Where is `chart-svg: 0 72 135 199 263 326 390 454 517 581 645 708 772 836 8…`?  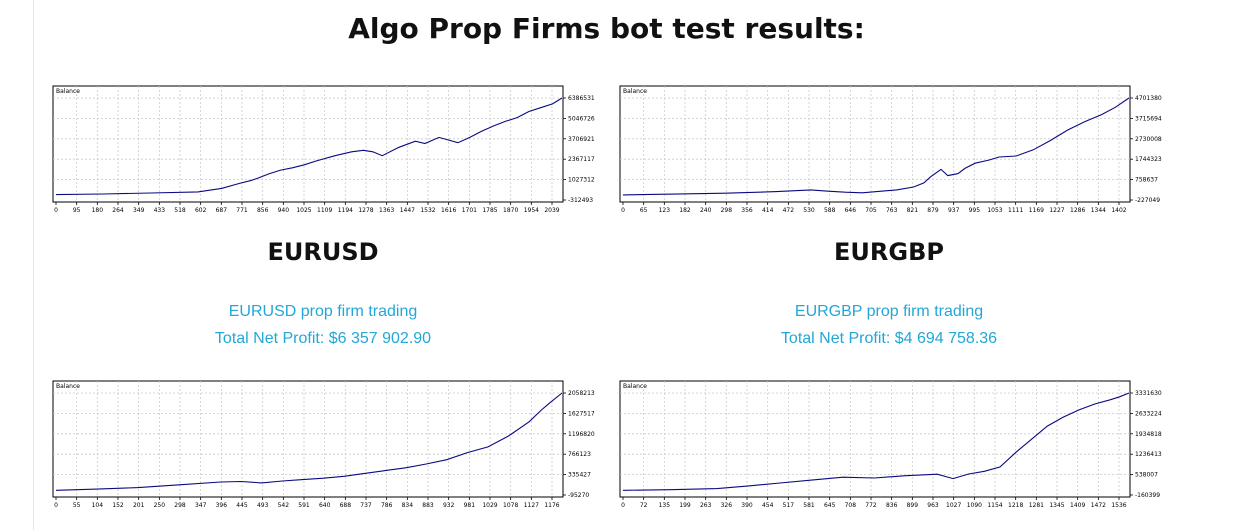 chart-svg: 0 72 135 199 263 326 390 454 517 581 645 708 772 836 8… is located at coordinates (890, 444).